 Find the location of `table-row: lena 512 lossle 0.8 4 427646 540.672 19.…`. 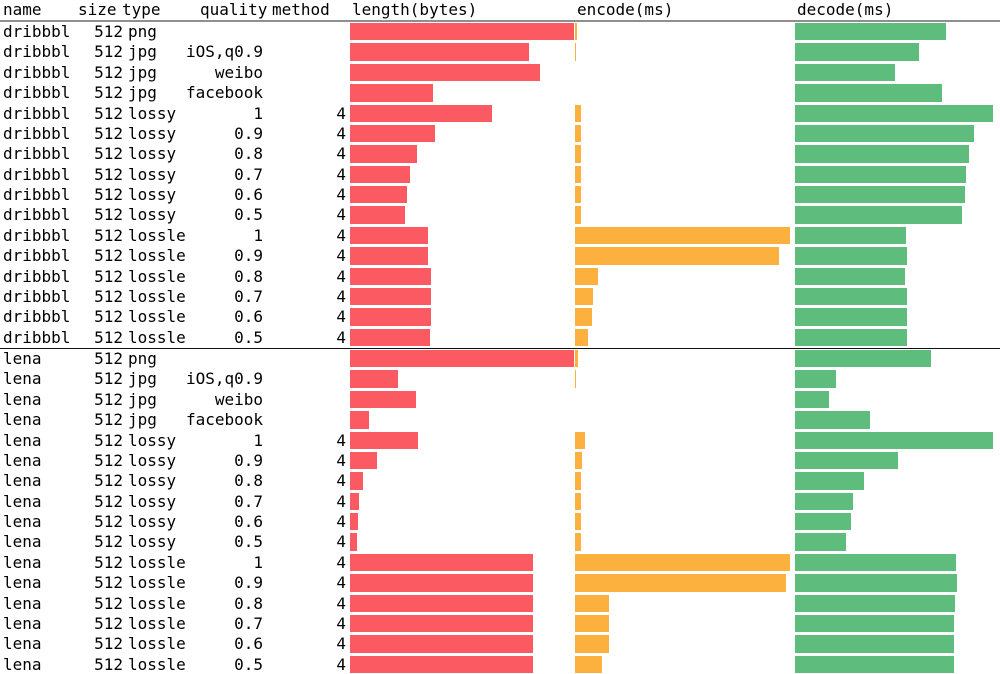

table-row: lena 512 lossle 0.8 4 427646 540.672 19.… is located at coordinates (500, 604).